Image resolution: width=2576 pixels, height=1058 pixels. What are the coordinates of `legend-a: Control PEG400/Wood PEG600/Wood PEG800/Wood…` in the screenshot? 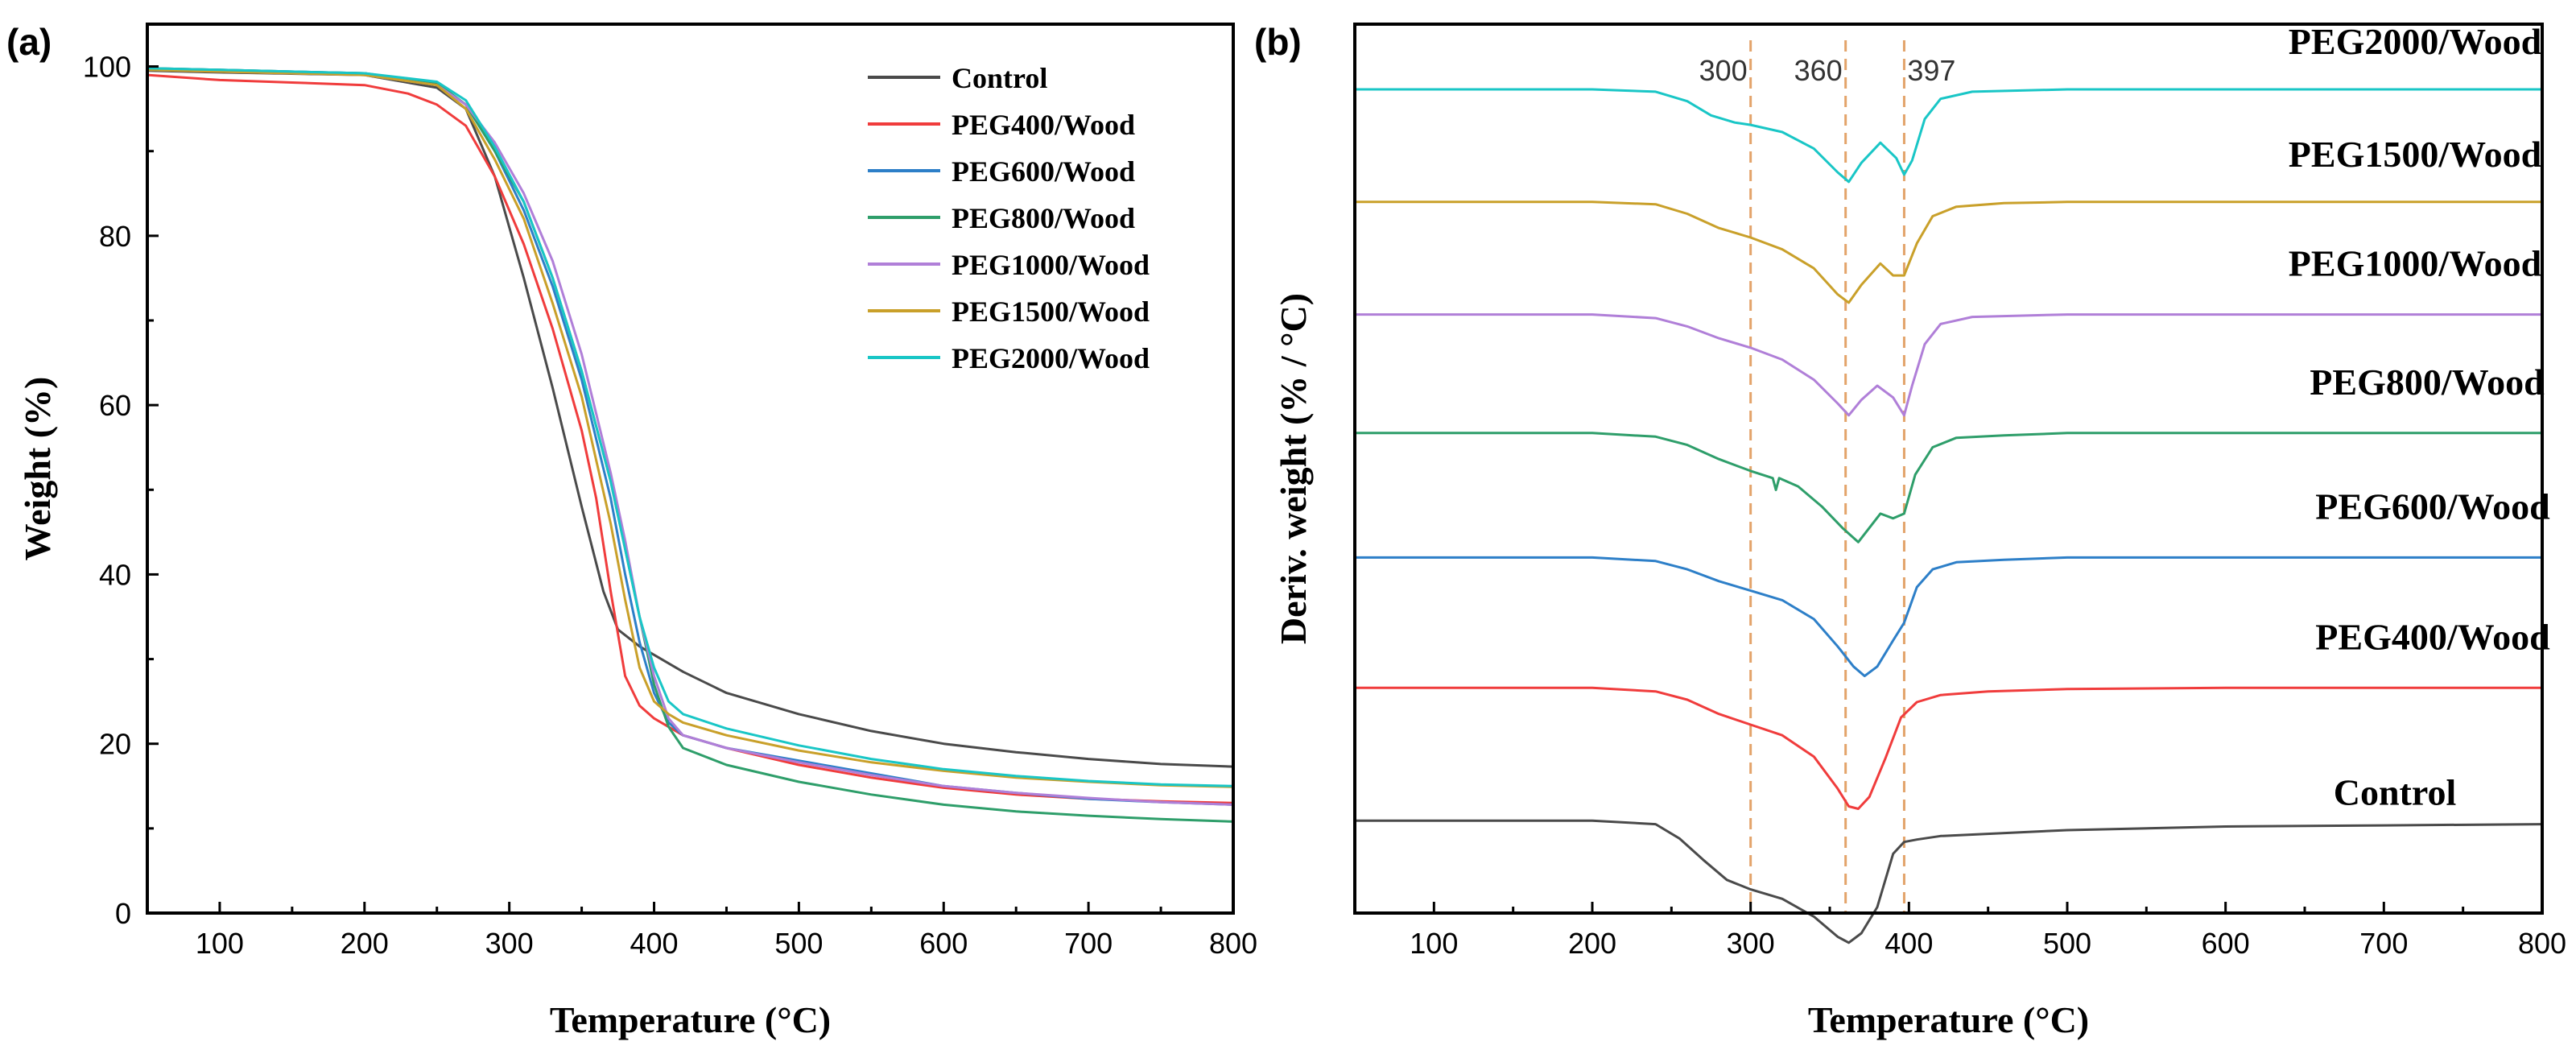 It's located at (1009, 218).